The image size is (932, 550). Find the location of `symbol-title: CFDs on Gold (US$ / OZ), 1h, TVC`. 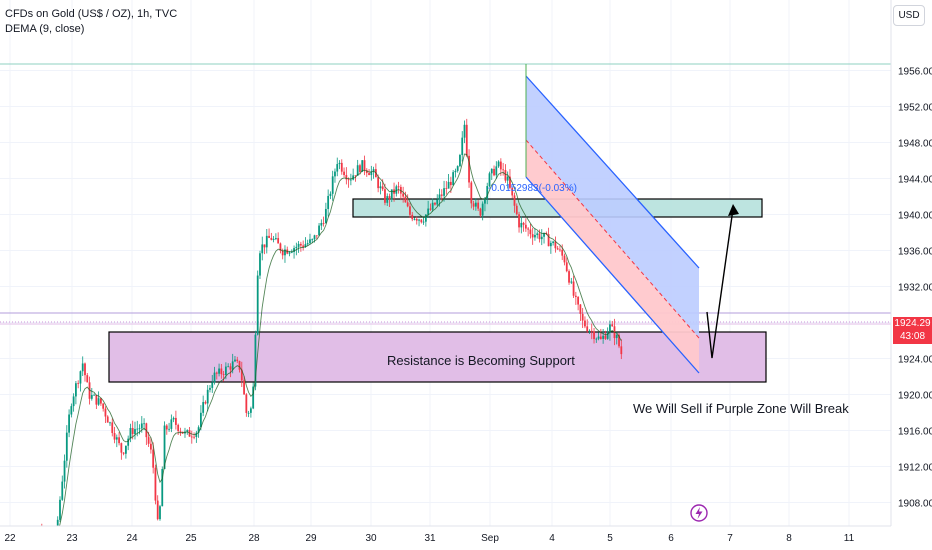

symbol-title: CFDs on Gold (US$ / OZ), 1h, TVC is located at coordinates (91, 14).